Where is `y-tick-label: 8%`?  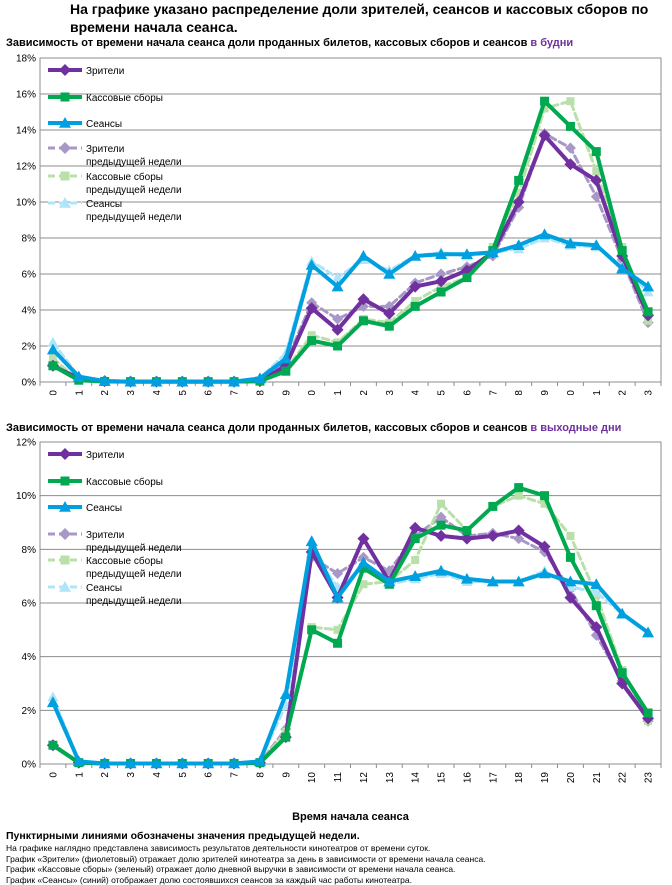
y-tick-label: 8% is located at coordinates (29, 550).